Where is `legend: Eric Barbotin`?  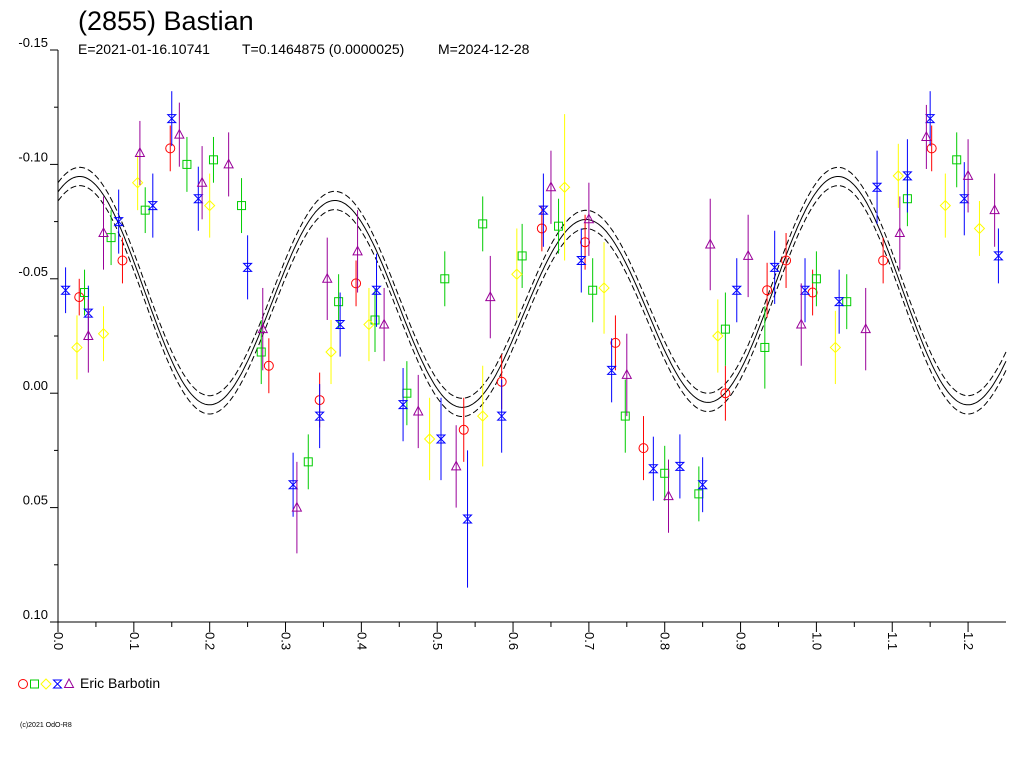
legend: Eric Barbotin is located at coordinates (89, 683).